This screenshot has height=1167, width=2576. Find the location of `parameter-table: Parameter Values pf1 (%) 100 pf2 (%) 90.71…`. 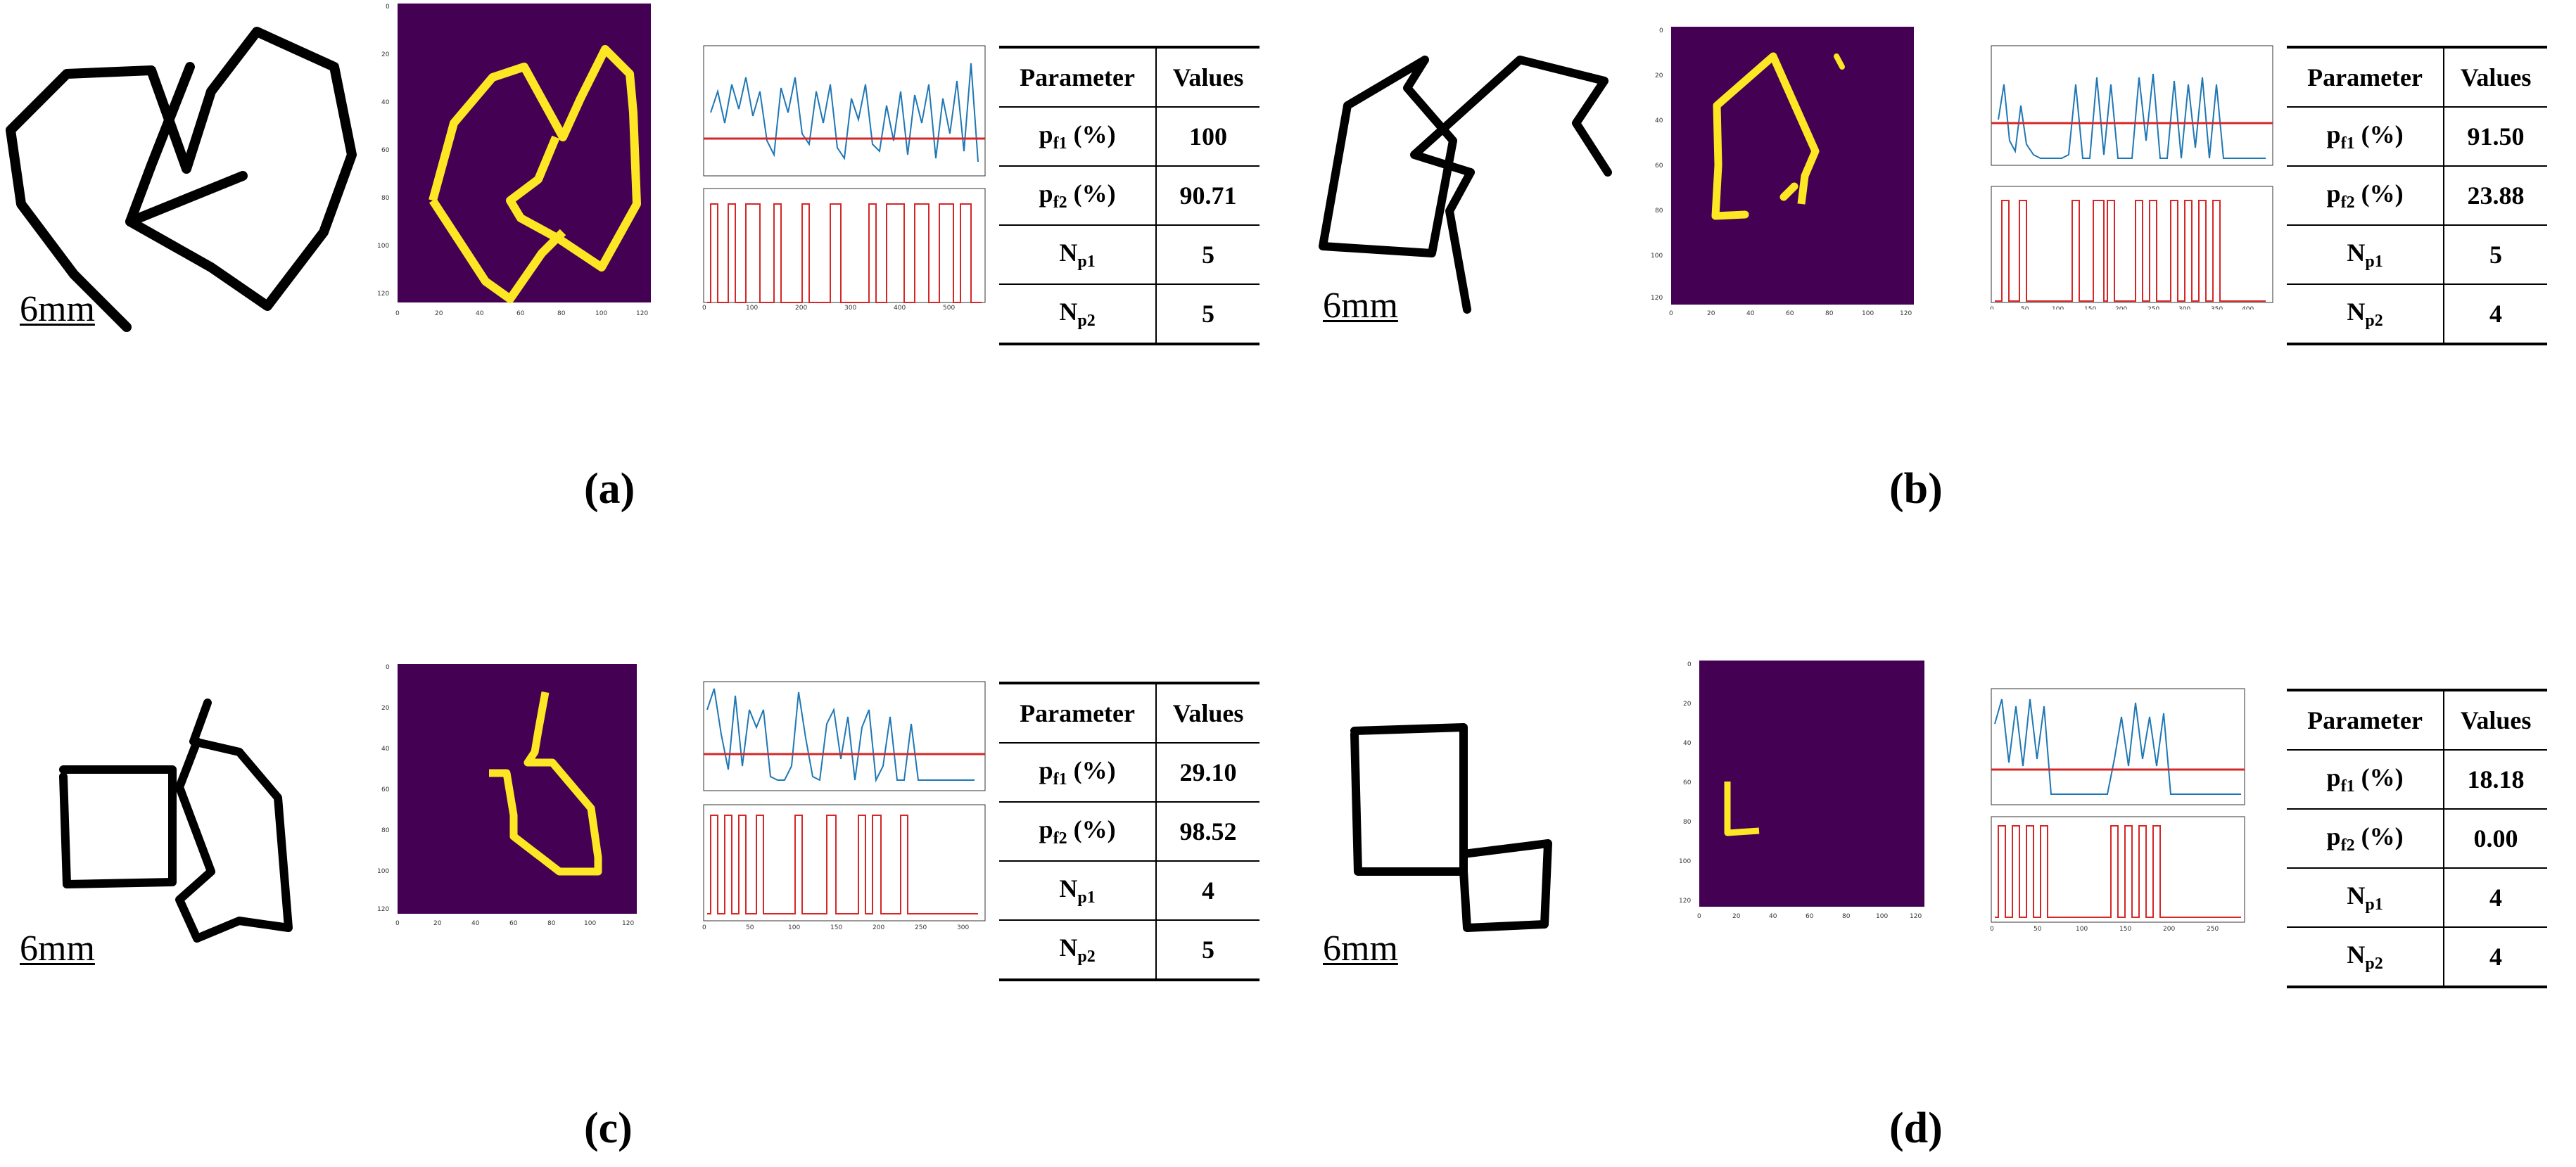

parameter-table: Parameter Values pf1 (%) 100 pf2 (%) 90.71… is located at coordinates (1129, 195).